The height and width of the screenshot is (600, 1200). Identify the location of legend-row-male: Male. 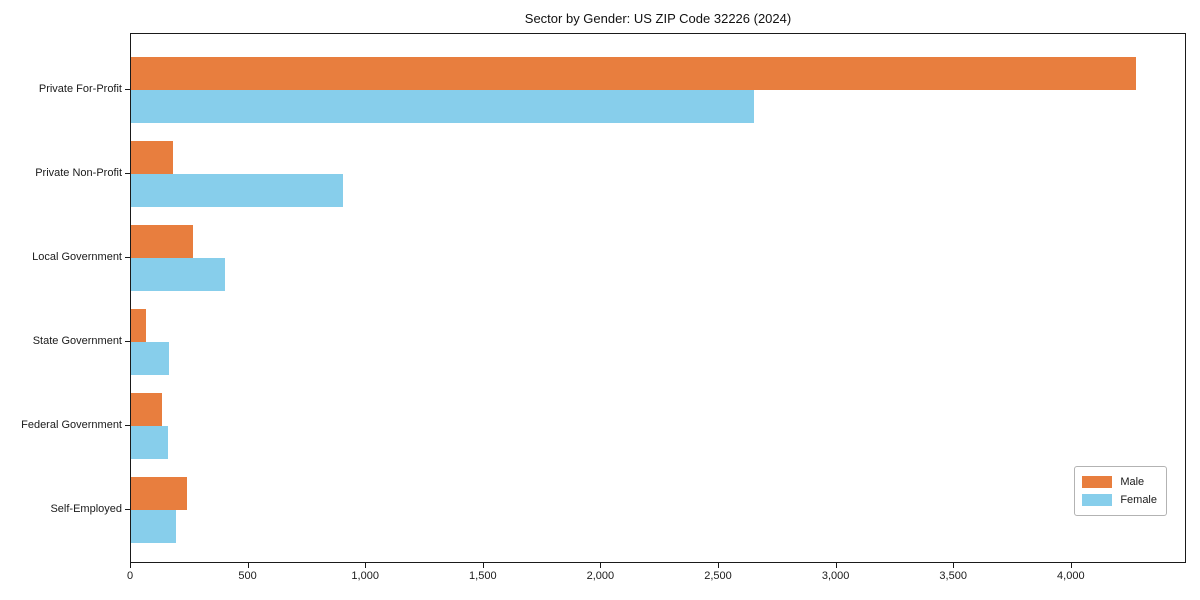
(1119, 482).